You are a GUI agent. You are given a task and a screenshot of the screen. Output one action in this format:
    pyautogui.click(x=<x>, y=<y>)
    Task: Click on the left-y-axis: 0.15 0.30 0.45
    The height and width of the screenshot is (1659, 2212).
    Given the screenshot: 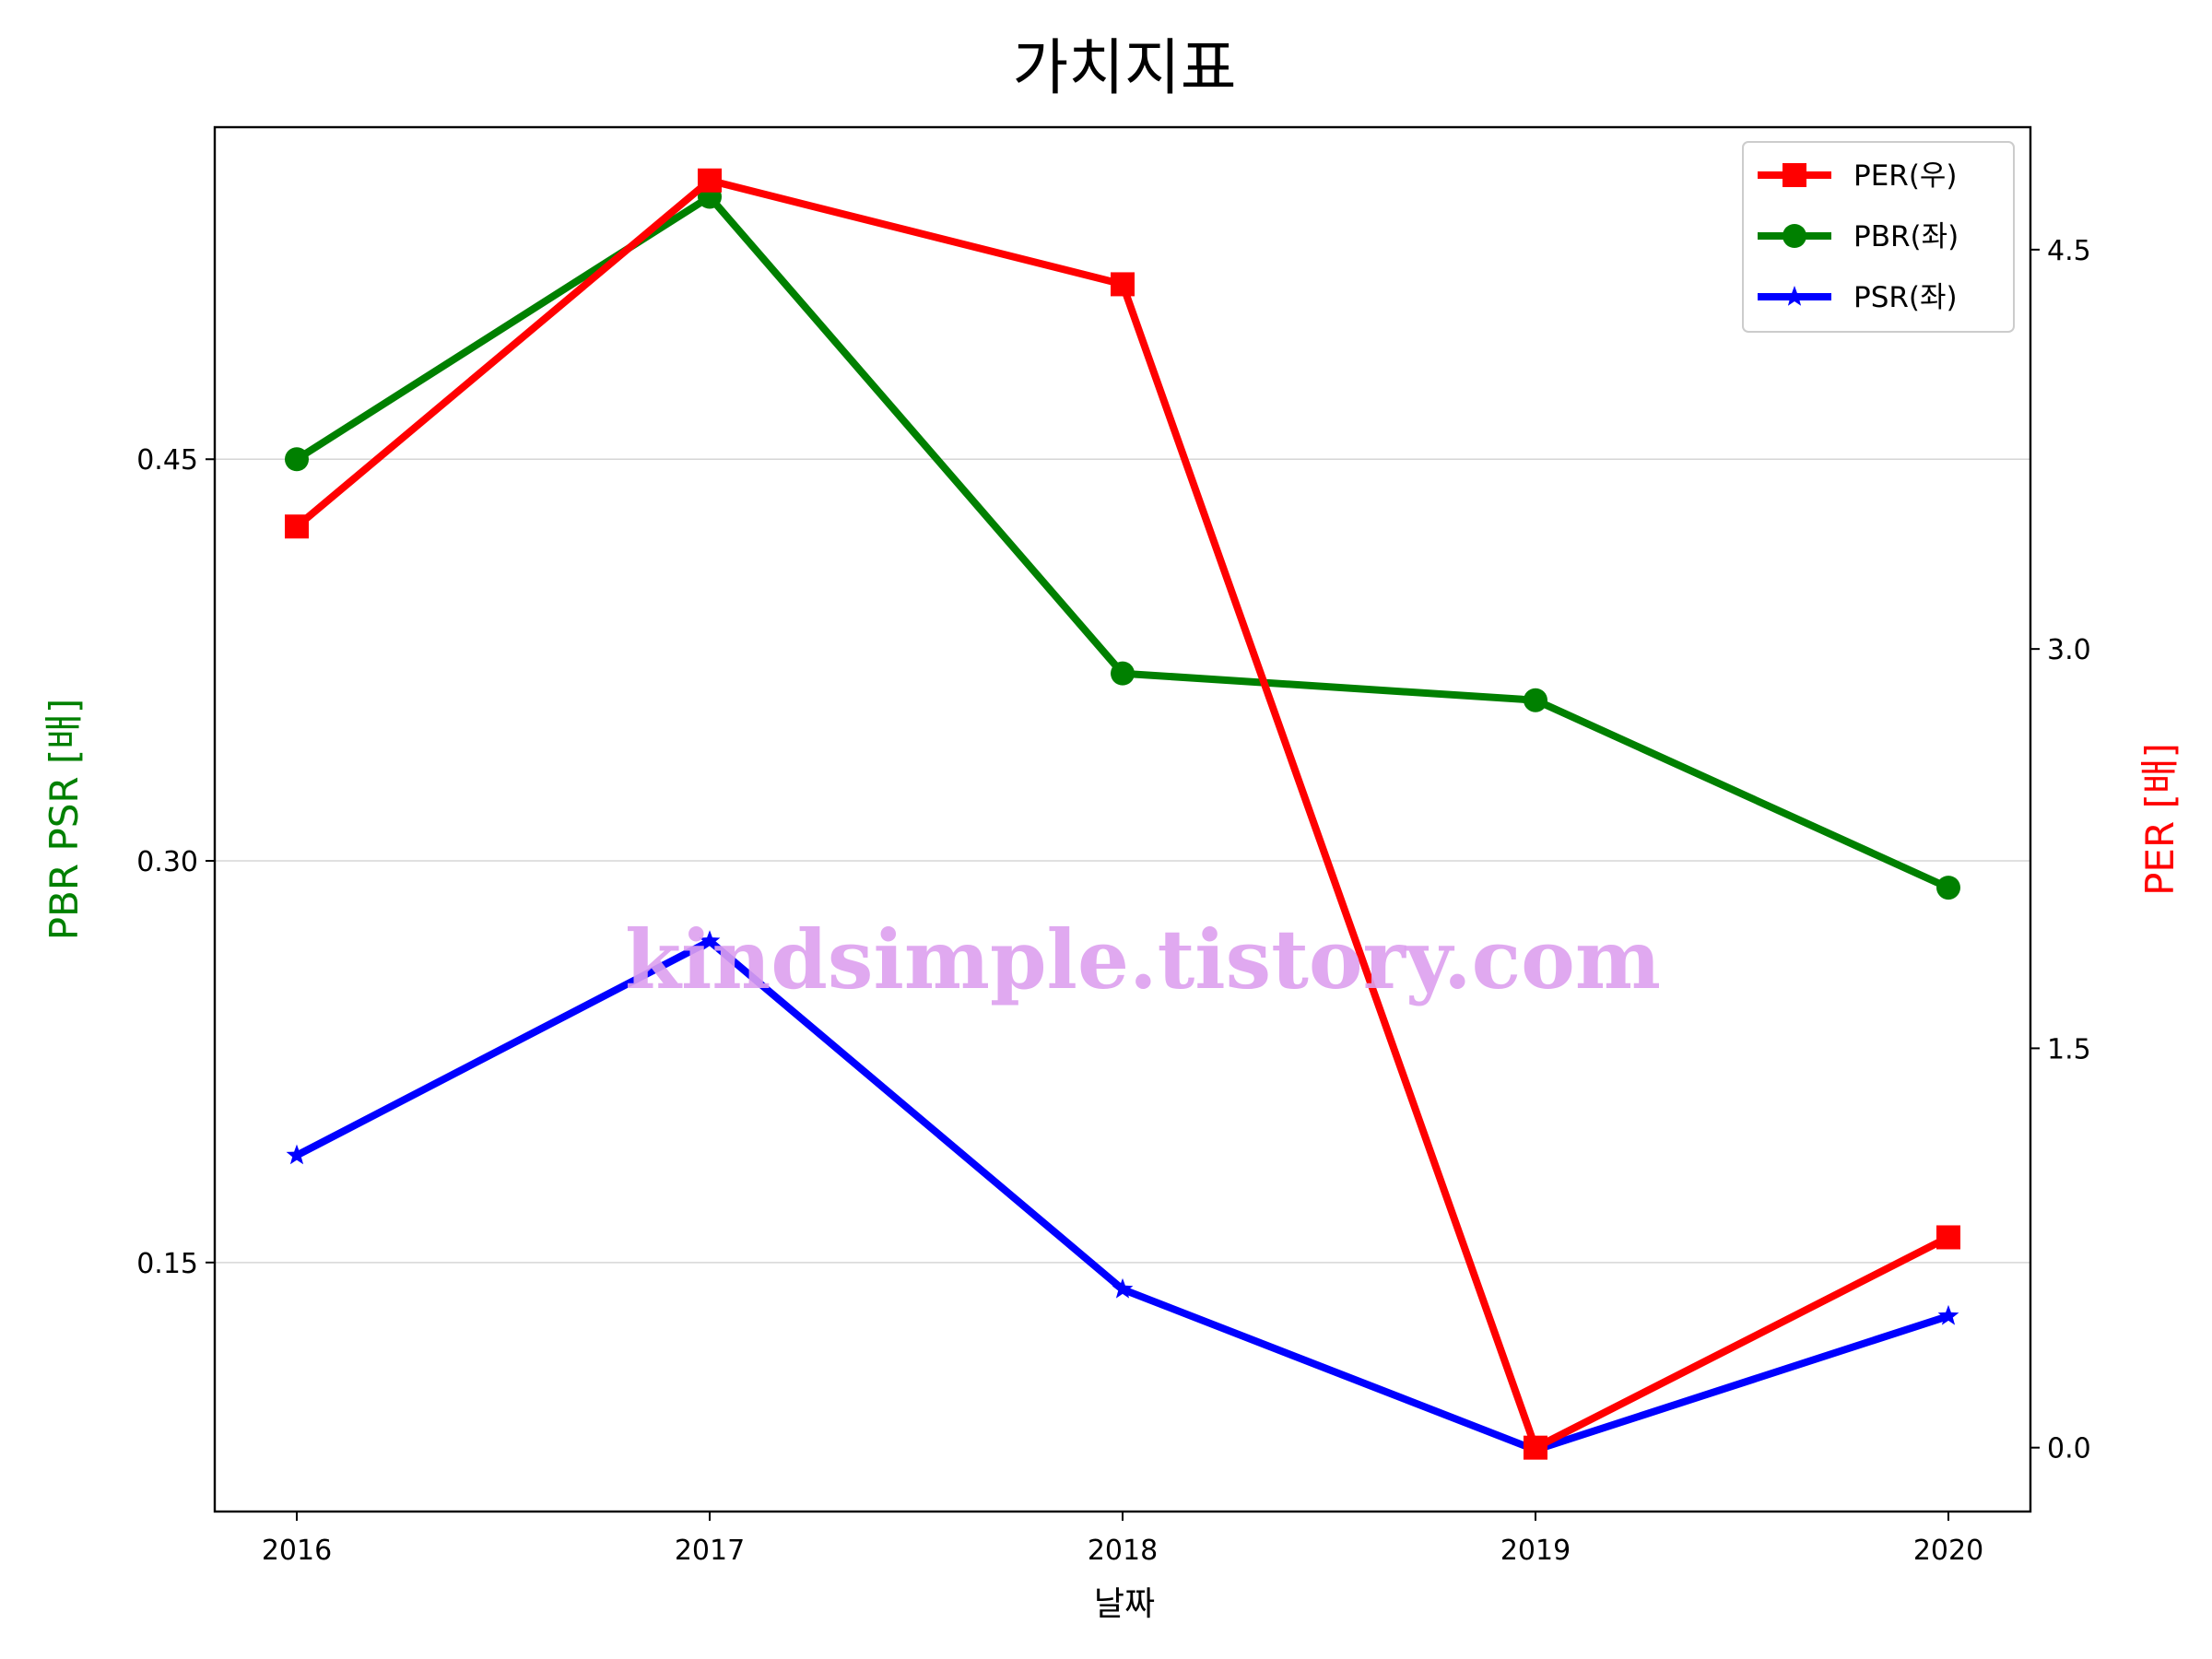 What is the action you would take?
    pyautogui.click(x=175, y=862)
    